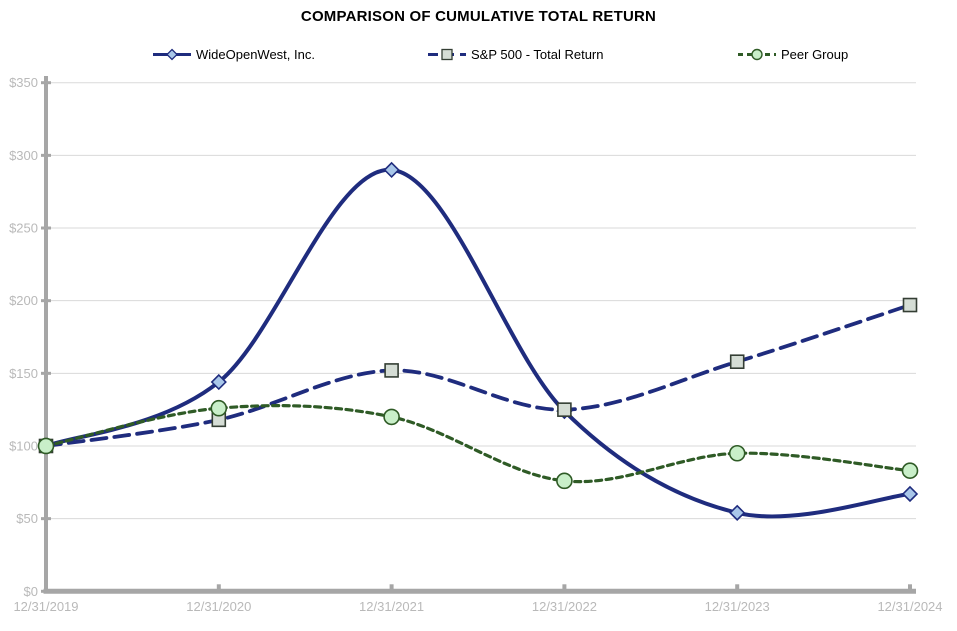  Describe the element at coordinates (391, 606) in the screenshot. I see `x-tick-label: 12/31/2021` at that location.